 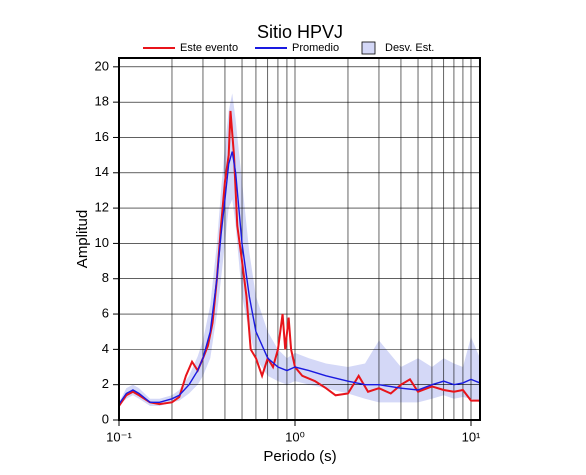 What do you see at coordinates (102, 101) in the screenshot?
I see `y-tick-label: 18` at bounding box center [102, 101].